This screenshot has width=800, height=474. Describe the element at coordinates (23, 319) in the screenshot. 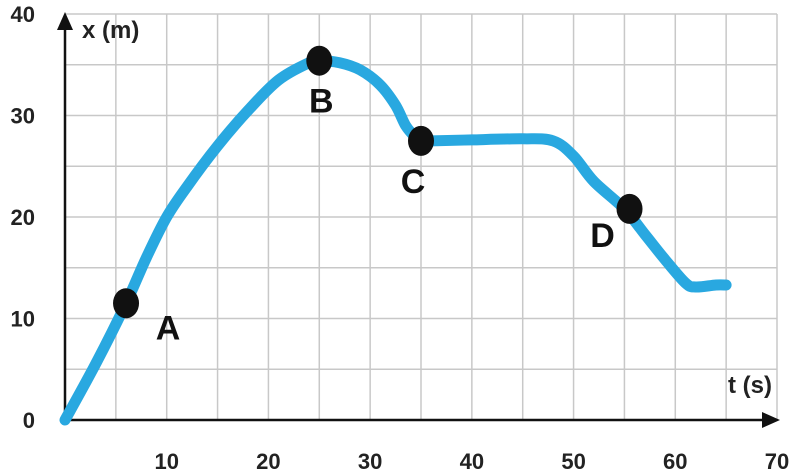

I see `y-tick-label: 10` at that location.